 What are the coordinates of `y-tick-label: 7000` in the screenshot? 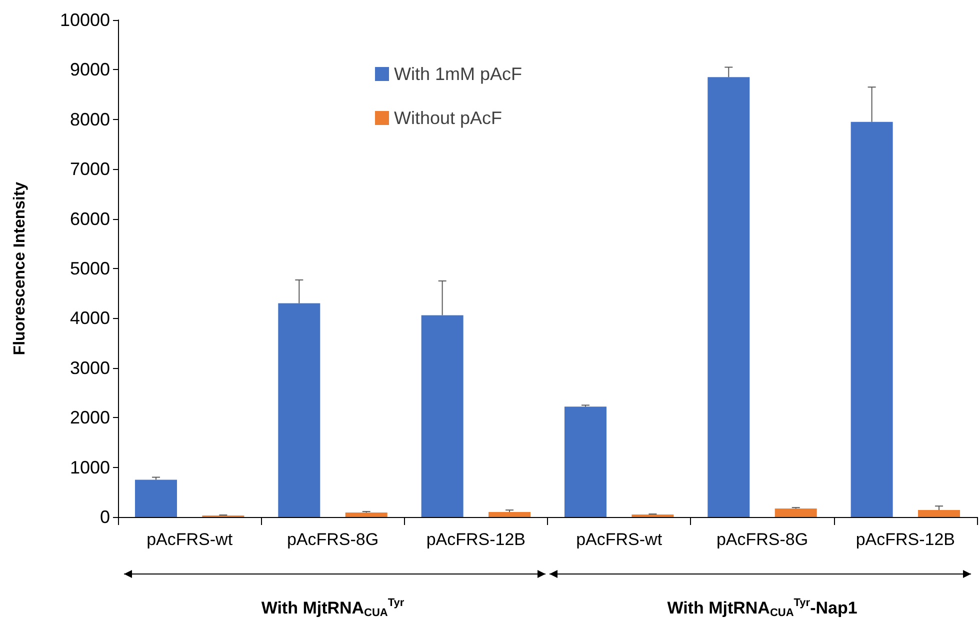 It's located at (90, 169).